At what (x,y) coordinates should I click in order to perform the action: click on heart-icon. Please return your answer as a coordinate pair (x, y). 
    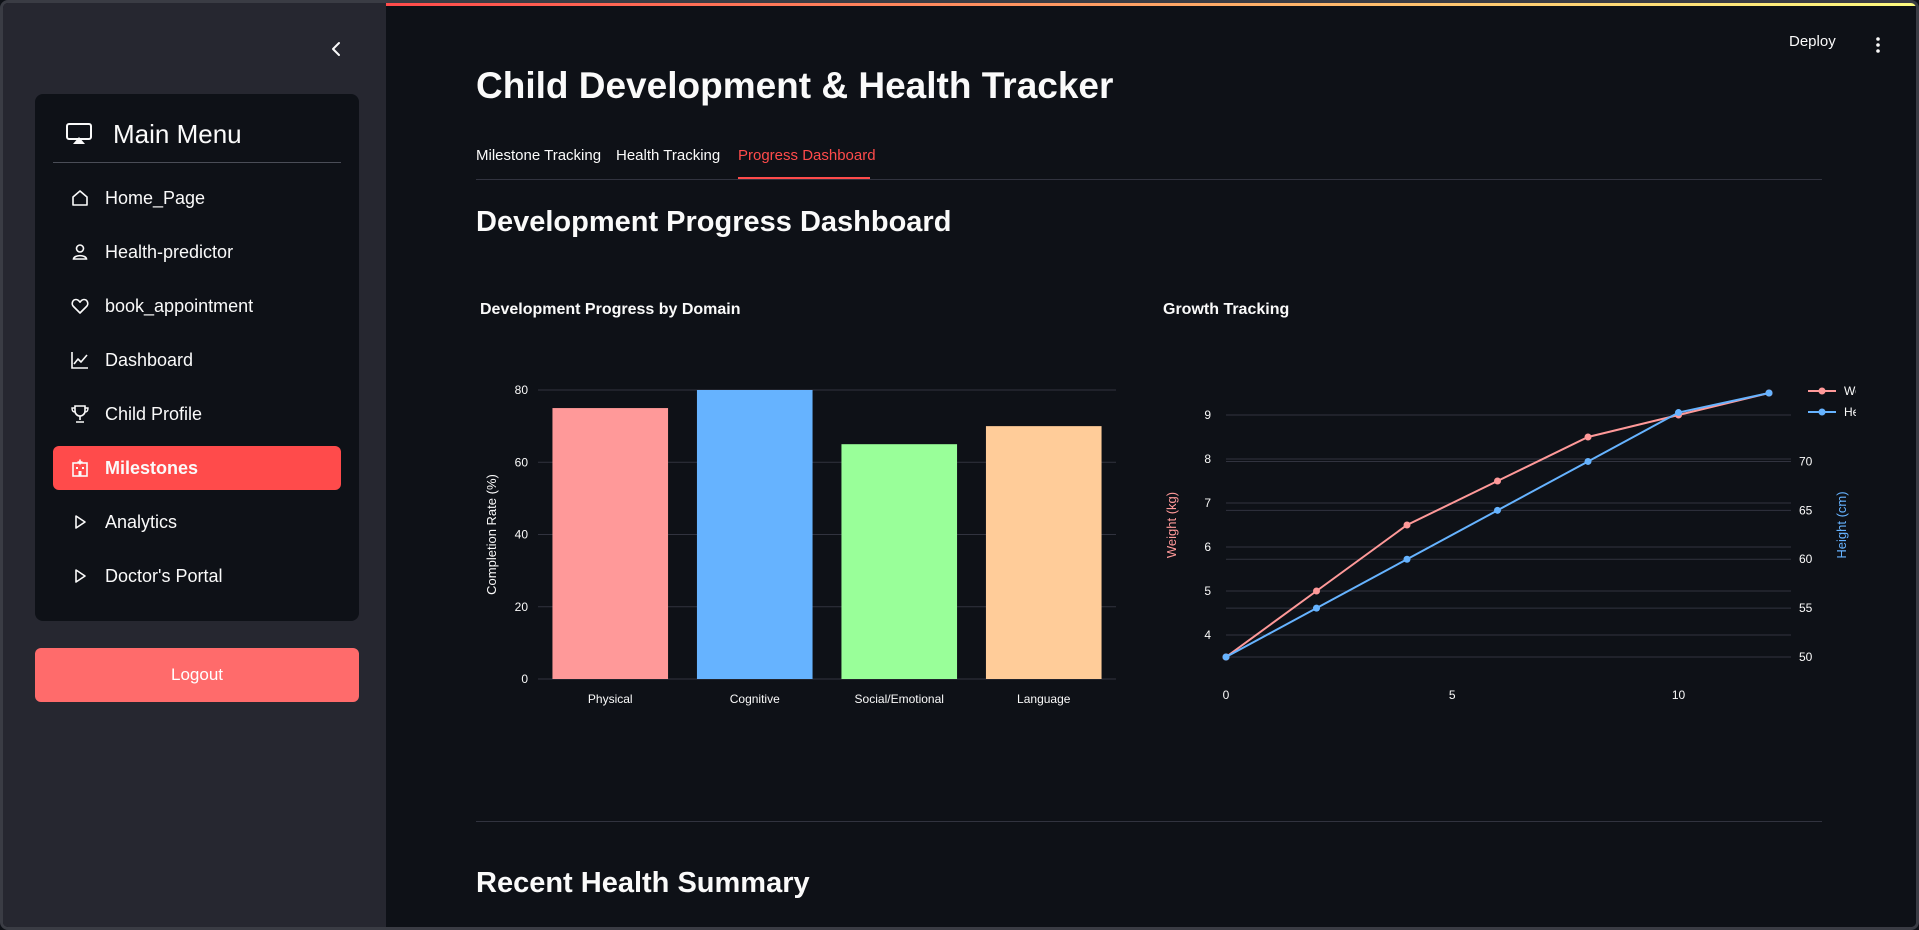
    Looking at the image, I should click on (80, 306).